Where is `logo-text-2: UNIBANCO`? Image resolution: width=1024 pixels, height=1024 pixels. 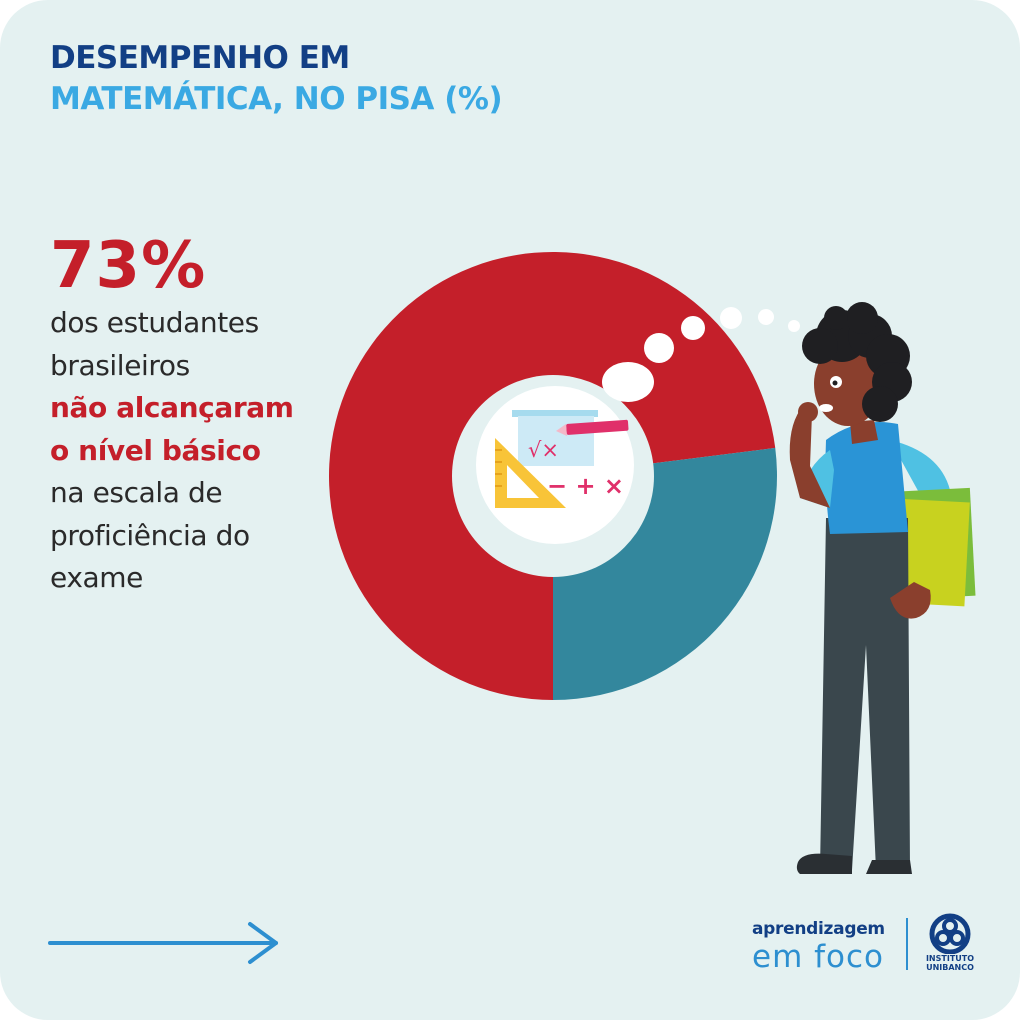 logo-text-2: UNIBANCO is located at coordinates (950, 967).